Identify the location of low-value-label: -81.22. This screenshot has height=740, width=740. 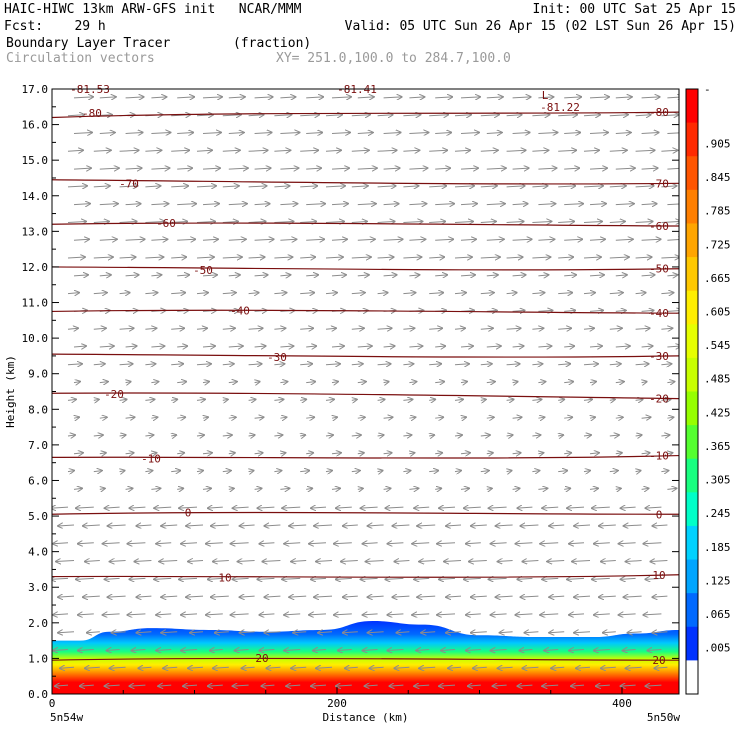
(560, 107).